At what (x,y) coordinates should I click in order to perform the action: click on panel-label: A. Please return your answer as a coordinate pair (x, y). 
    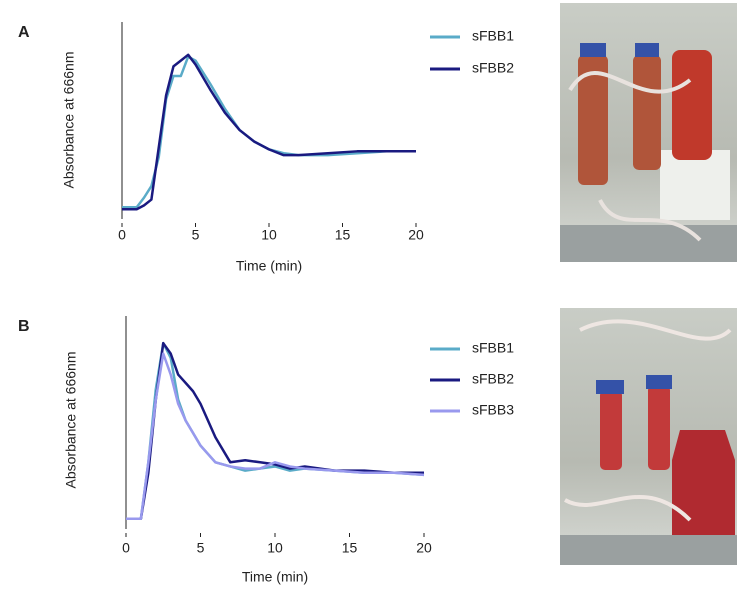
    Looking at the image, I should click on (24, 32).